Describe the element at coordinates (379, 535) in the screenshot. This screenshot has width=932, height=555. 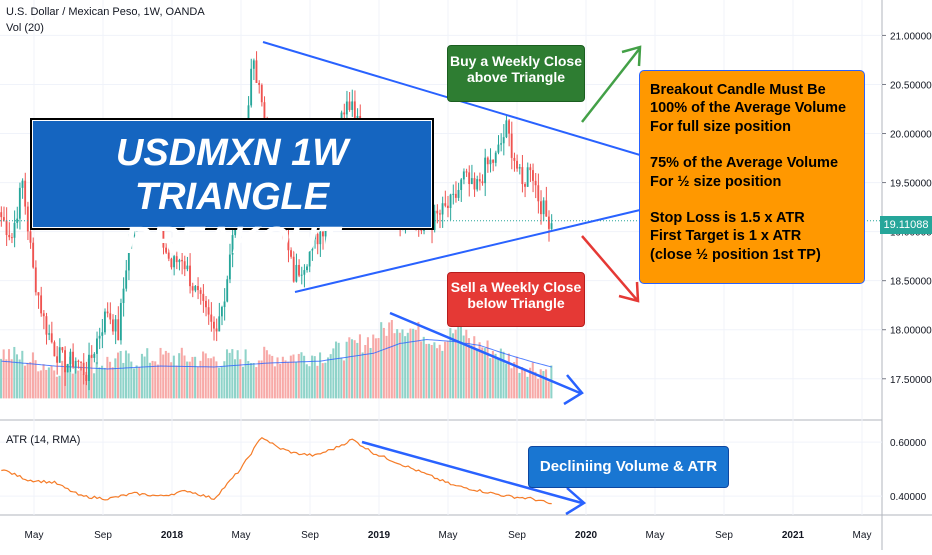
I see `time-tick-label: 2019` at that location.